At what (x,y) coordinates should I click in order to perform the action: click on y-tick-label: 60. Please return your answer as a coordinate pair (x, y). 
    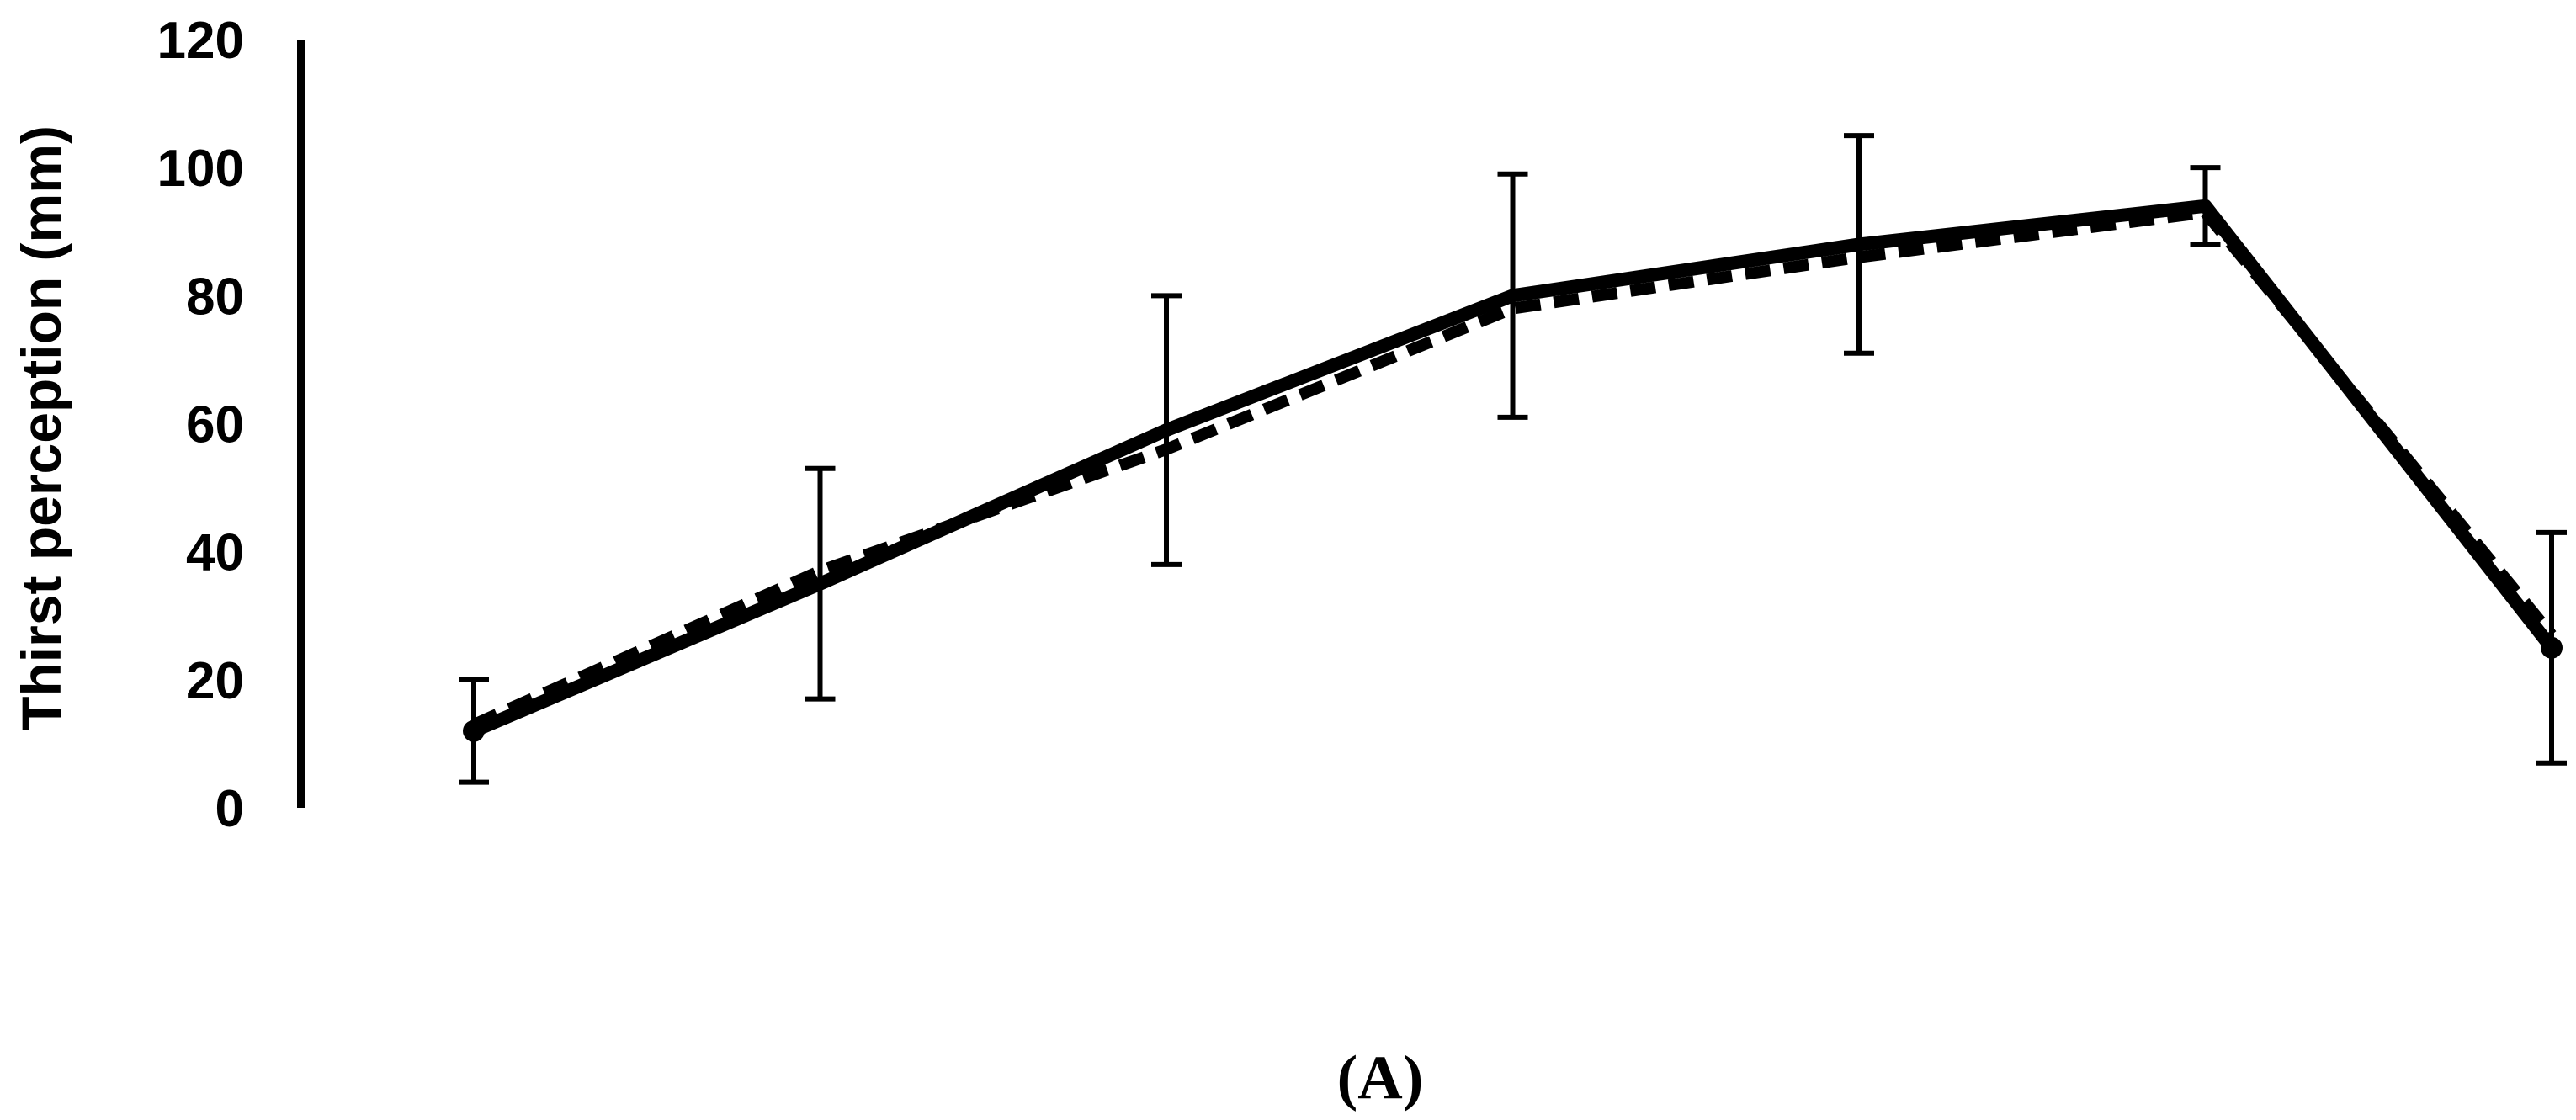
    Looking at the image, I should click on (215, 425).